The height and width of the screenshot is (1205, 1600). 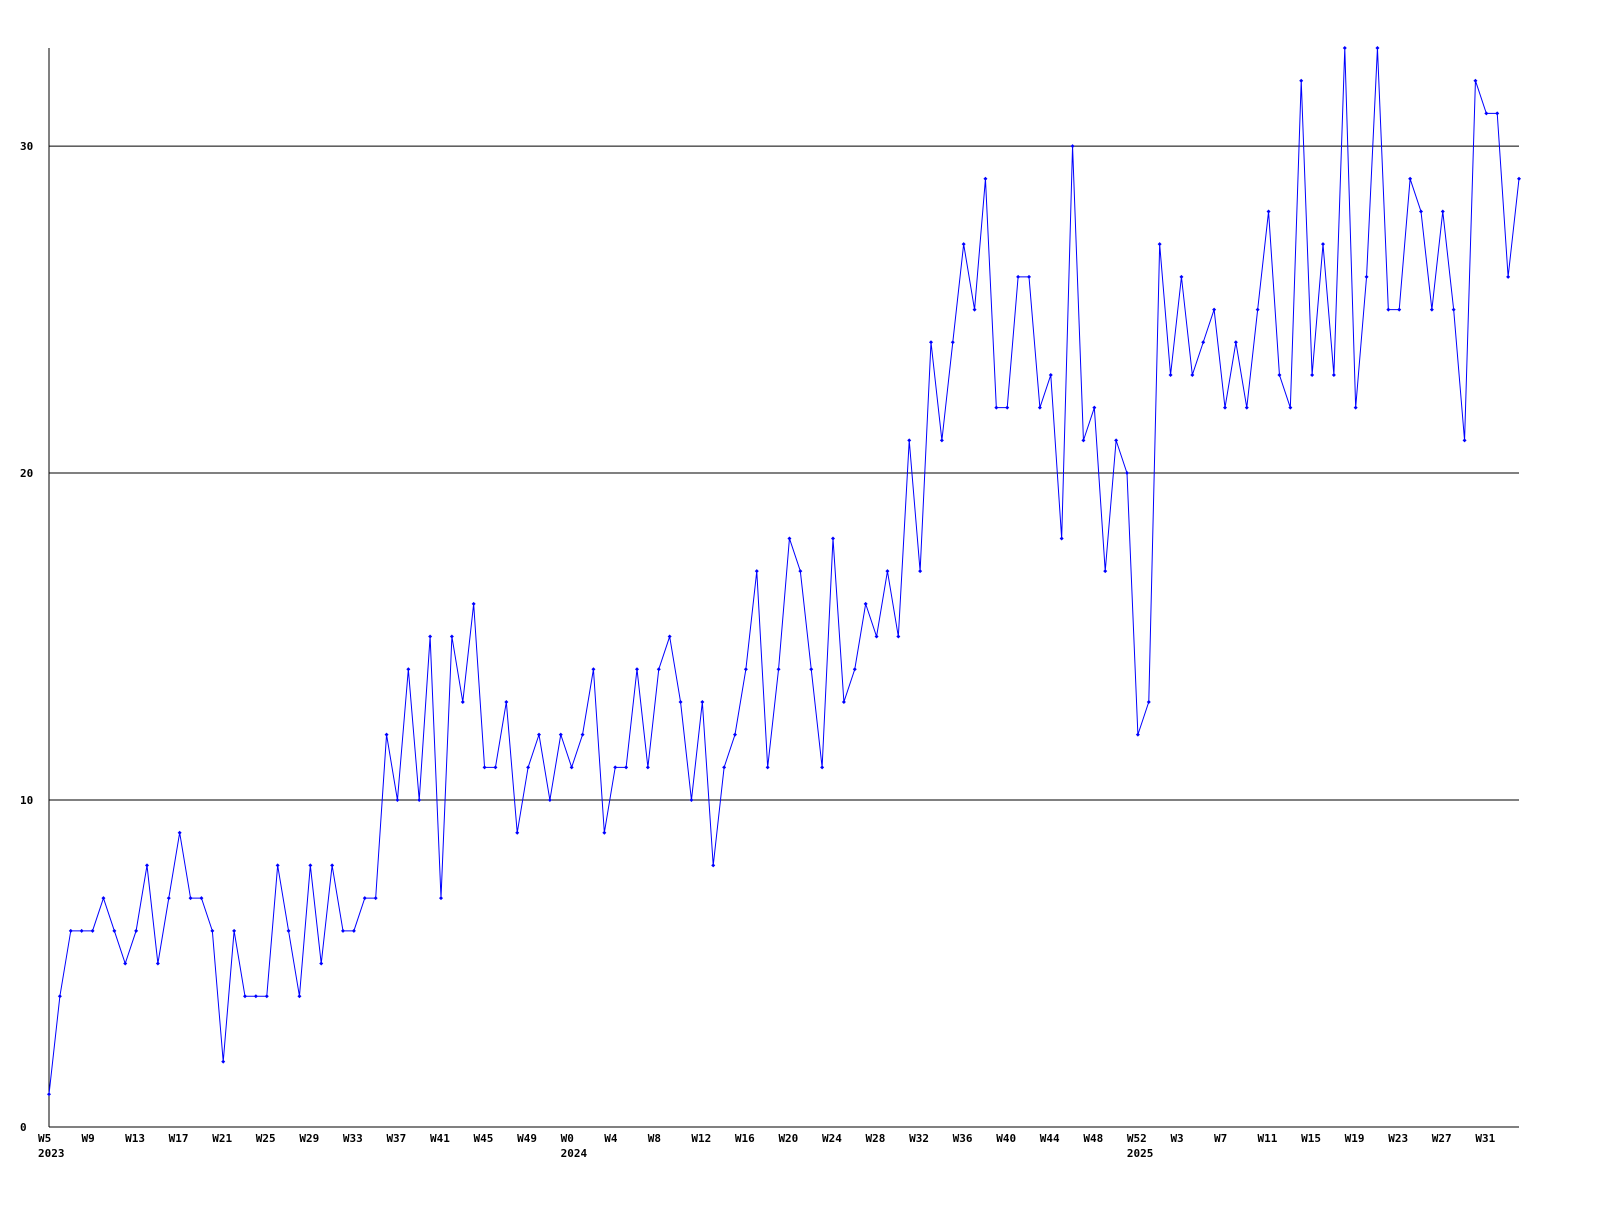 What do you see at coordinates (567, 1138) in the screenshot?
I see `x-tick-label: W0` at bounding box center [567, 1138].